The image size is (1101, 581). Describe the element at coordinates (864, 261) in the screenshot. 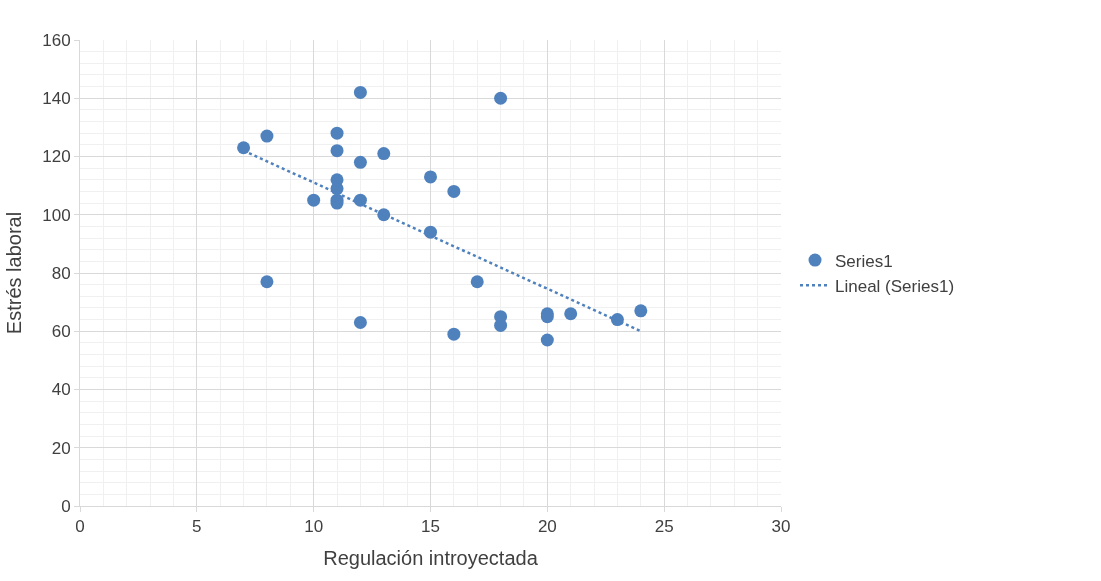

I see `legend-label: Series1` at that location.